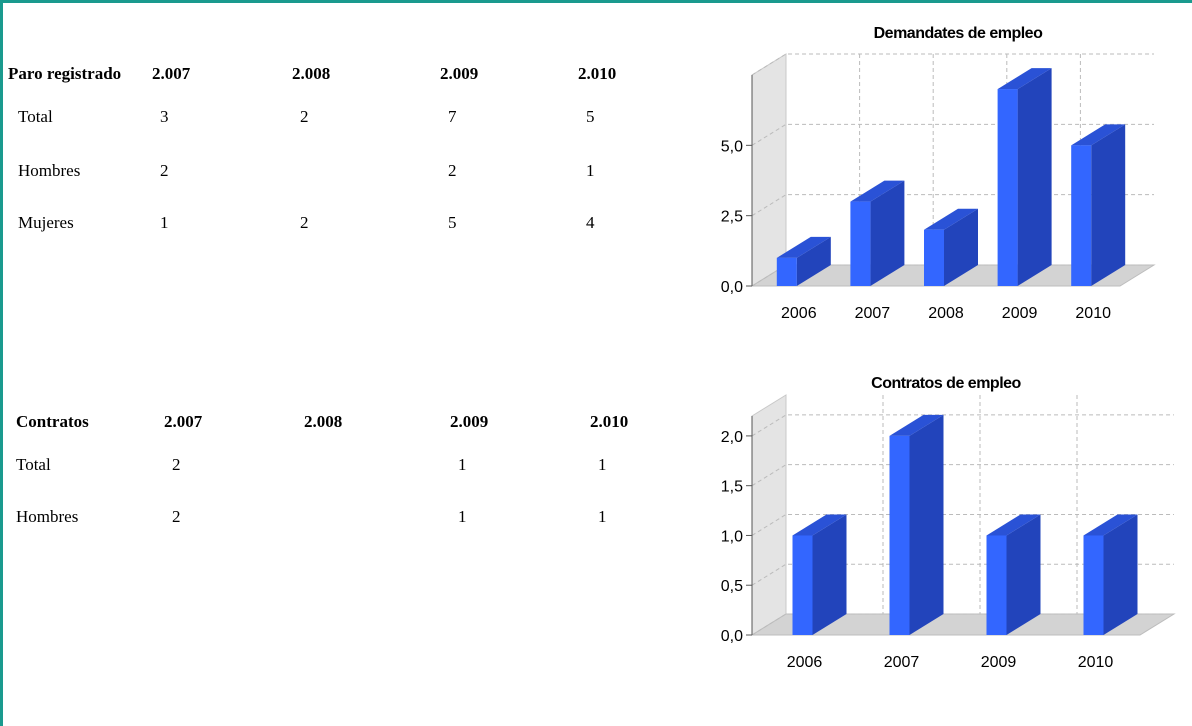  Describe the element at coordinates (902, 662) in the screenshot. I see `x-tick-label: 2007` at that location.